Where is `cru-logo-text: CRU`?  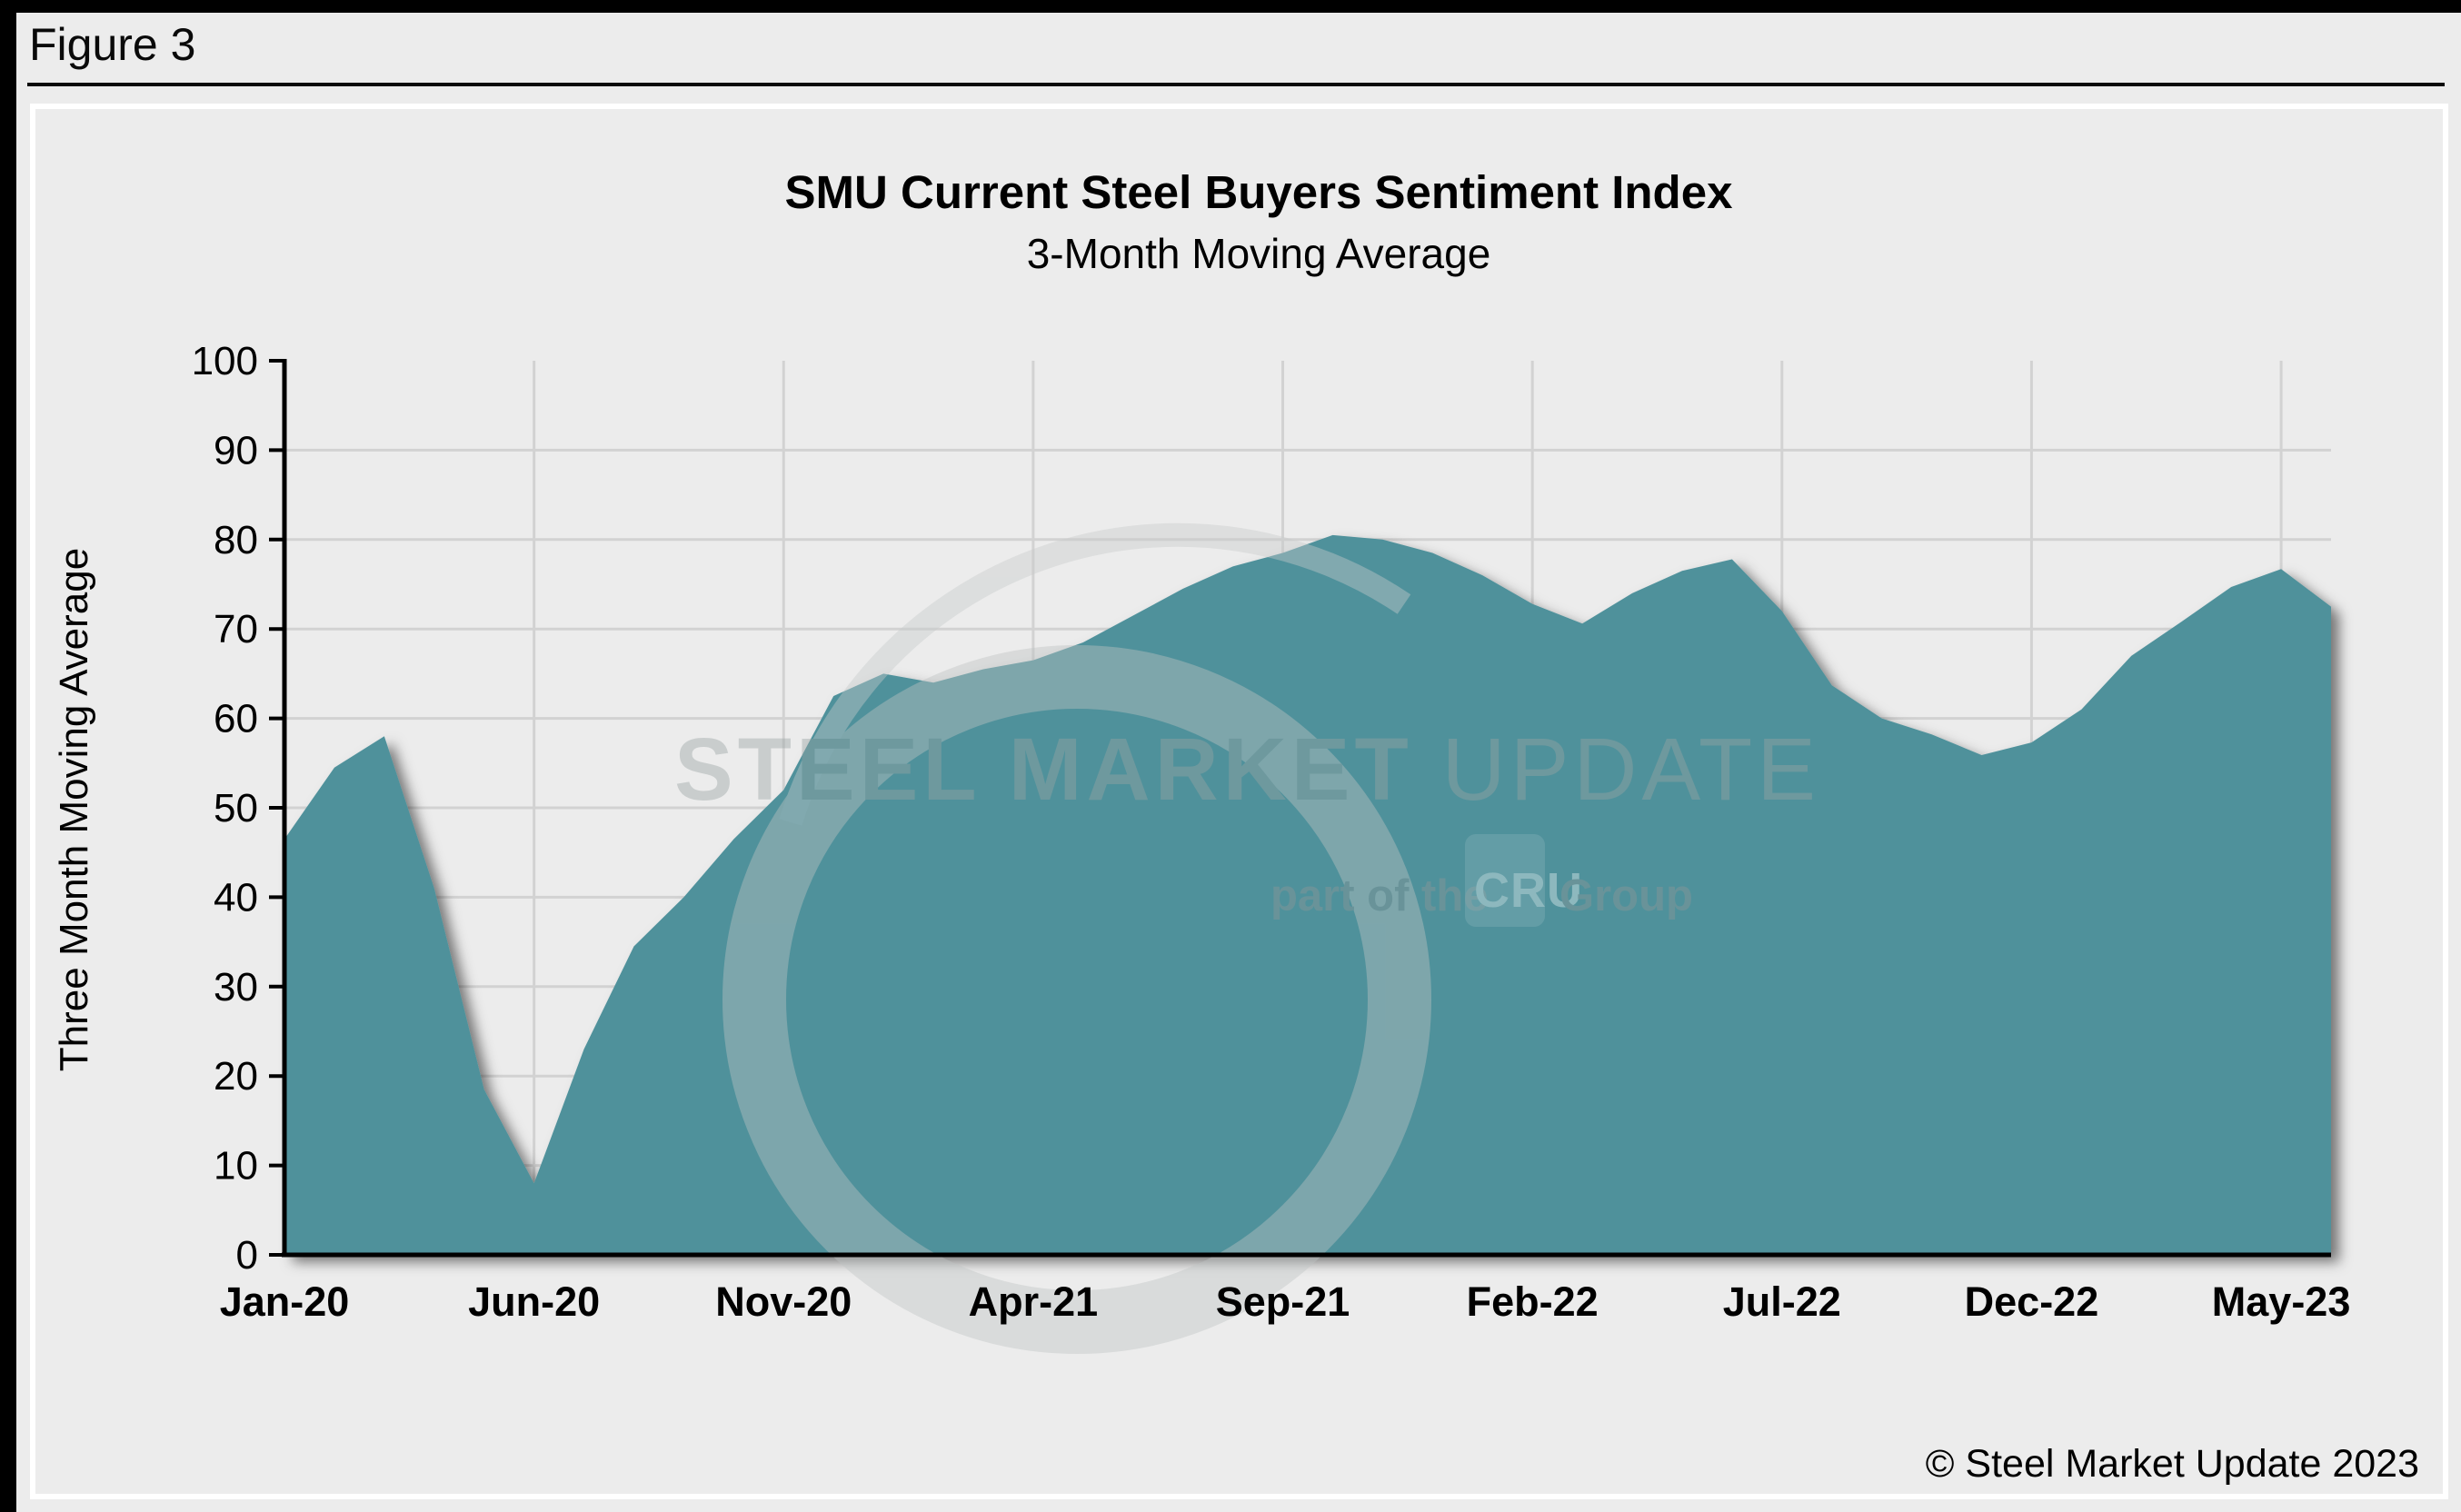 cru-logo-text: CRU is located at coordinates (1528, 890).